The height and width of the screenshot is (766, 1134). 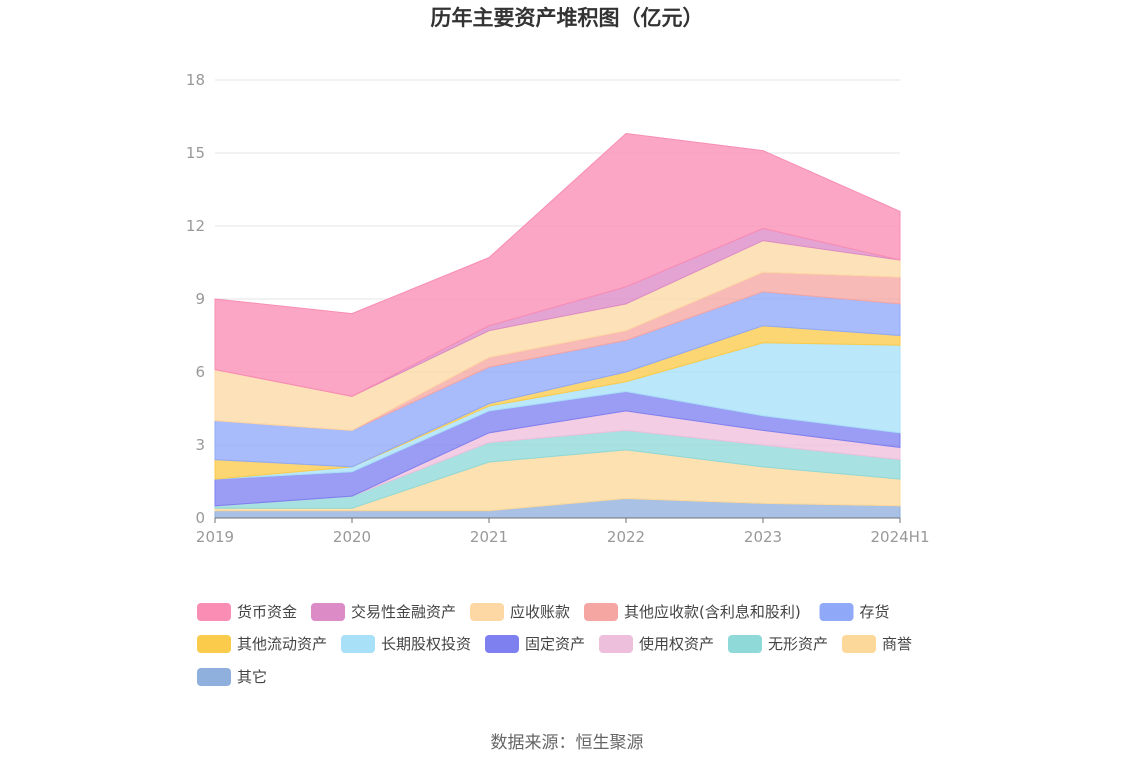 I want to click on legend-label: 使用权资产, so click(x=676, y=644).